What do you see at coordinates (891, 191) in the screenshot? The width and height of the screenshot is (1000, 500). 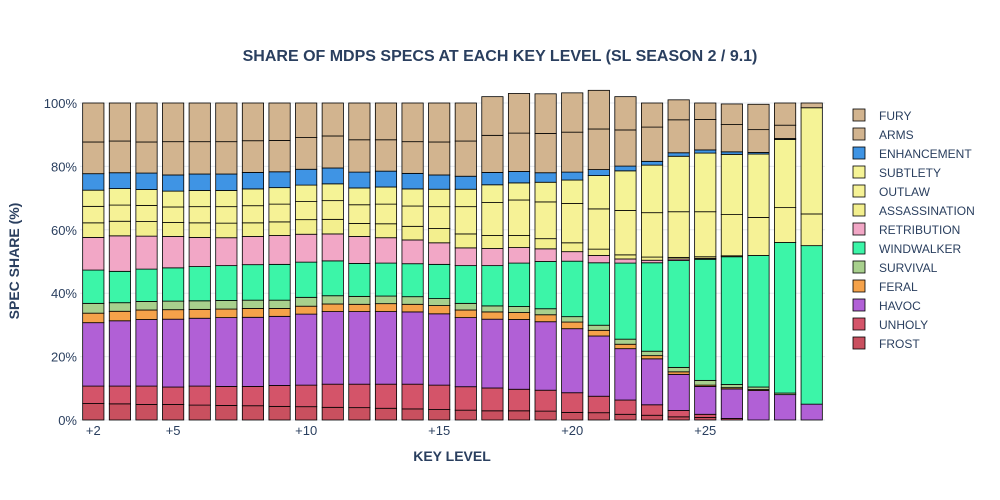 I see `legend-item: OUTLAW` at bounding box center [891, 191].